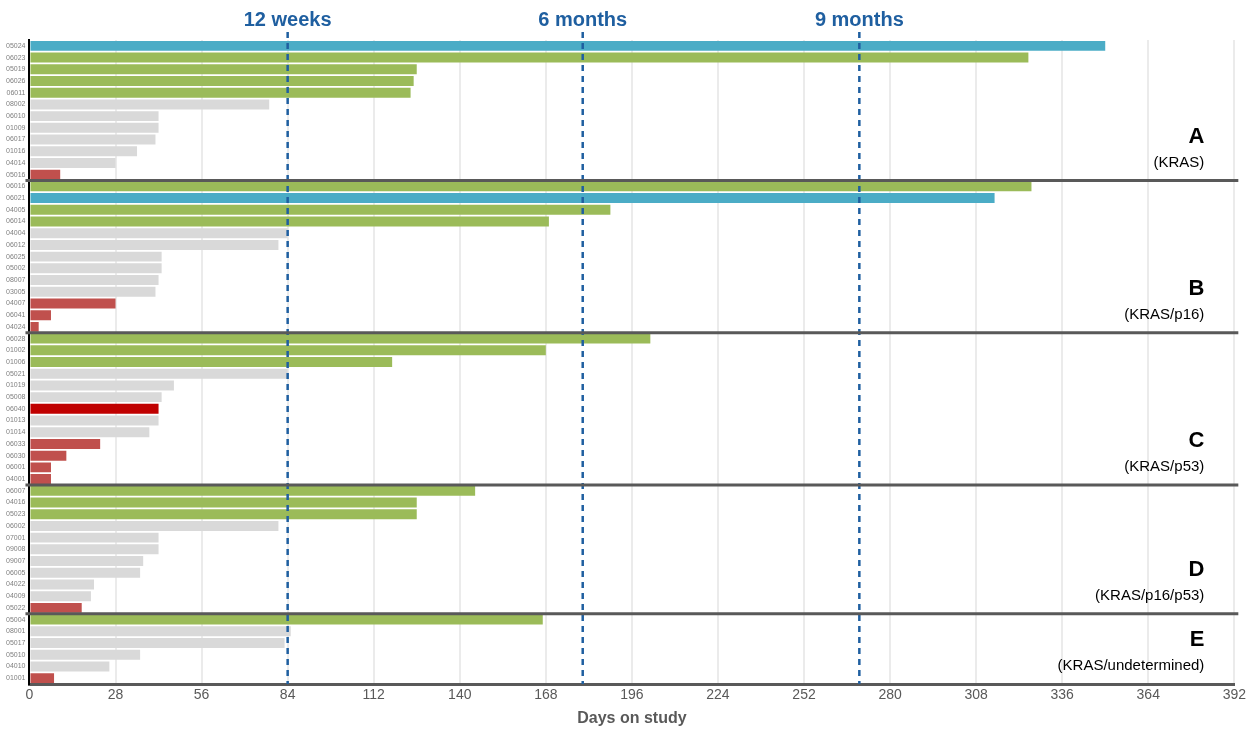 The image size is (1249, 736). I want to click on annotation: C, so click(1196, 440).